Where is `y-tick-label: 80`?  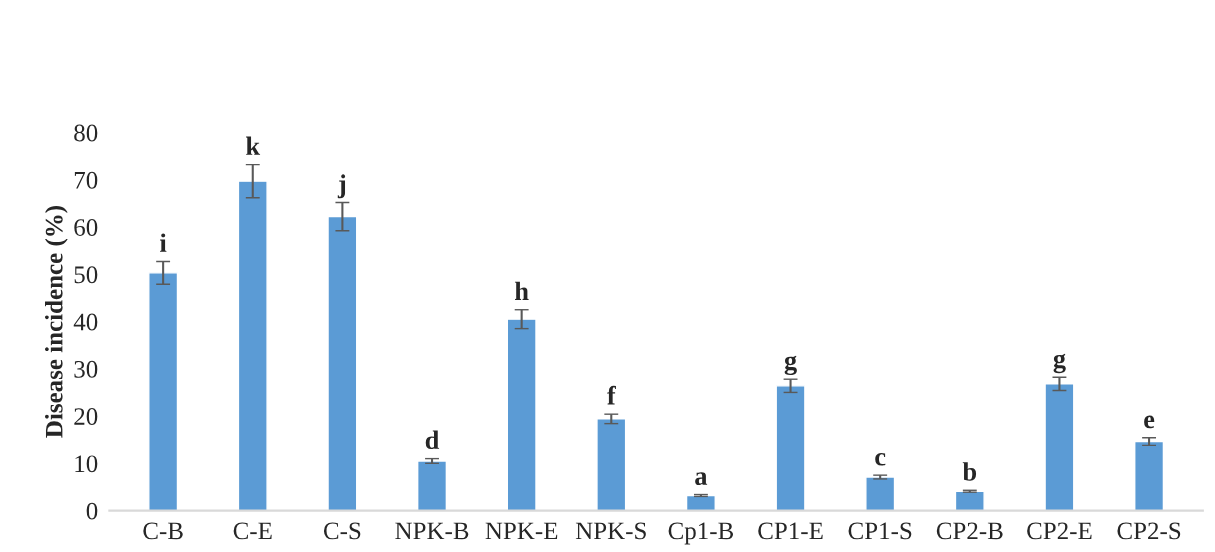
y-tick-label: 80 is located at coordinates (86, 133).